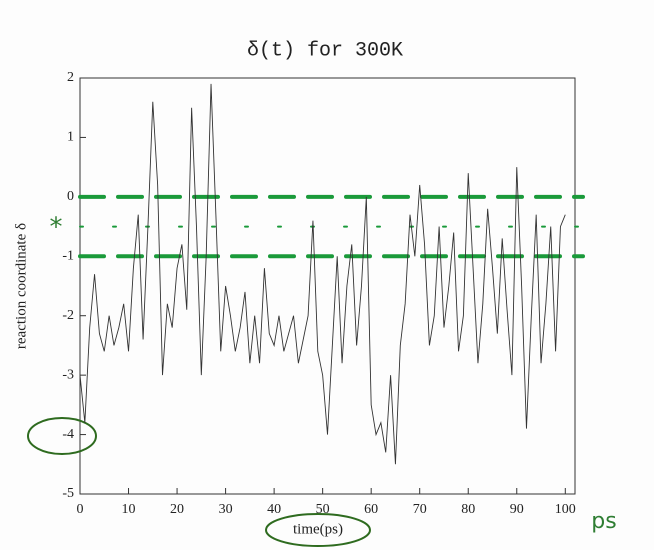 Image resolution: width=654 pixels, height=555 pixels. Describe the element at coordinates (68, 374) in the screenshot. I see `y-tick-label: -3` at that location.